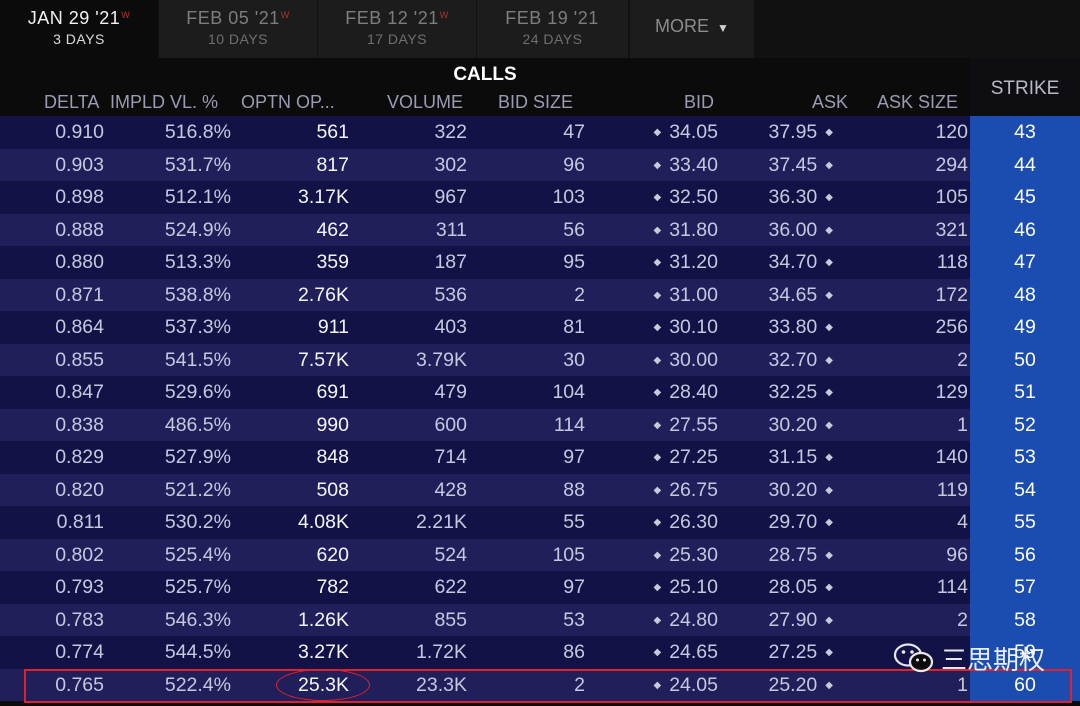 The image size is (1080, 706). Describe the element at coordinates (197, 327) in the screenshot. I see `cell-implied-vol-value: 537.3%` at that location.